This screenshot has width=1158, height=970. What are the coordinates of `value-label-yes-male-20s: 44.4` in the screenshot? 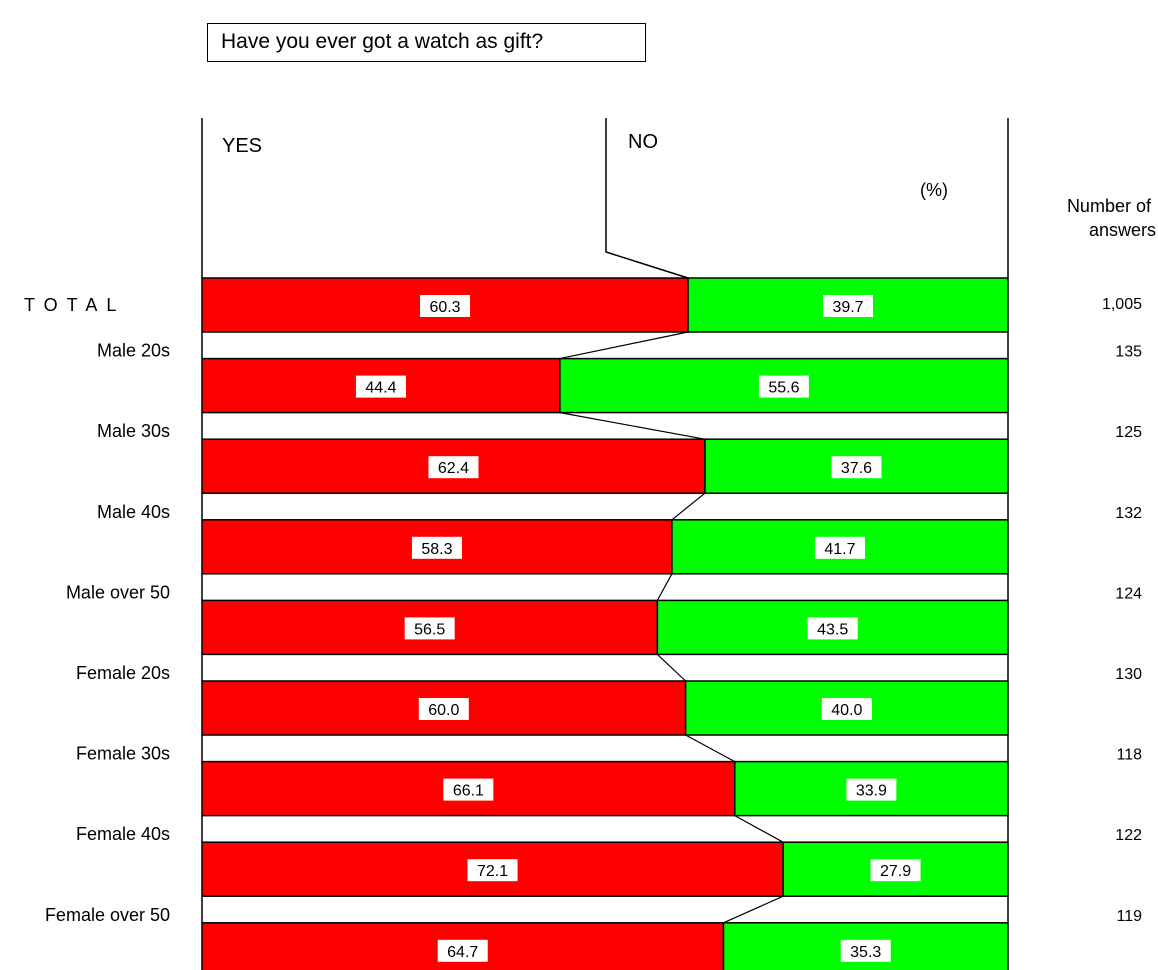 It's located at (380, 388).